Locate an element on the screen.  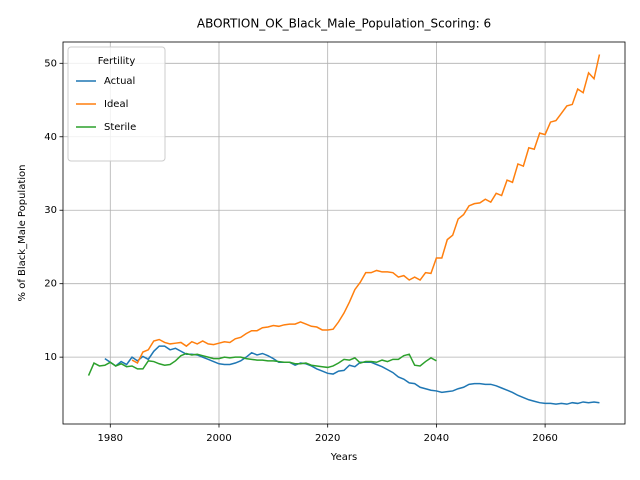
legend-label: Sterile is located at coordinates (120, 127).